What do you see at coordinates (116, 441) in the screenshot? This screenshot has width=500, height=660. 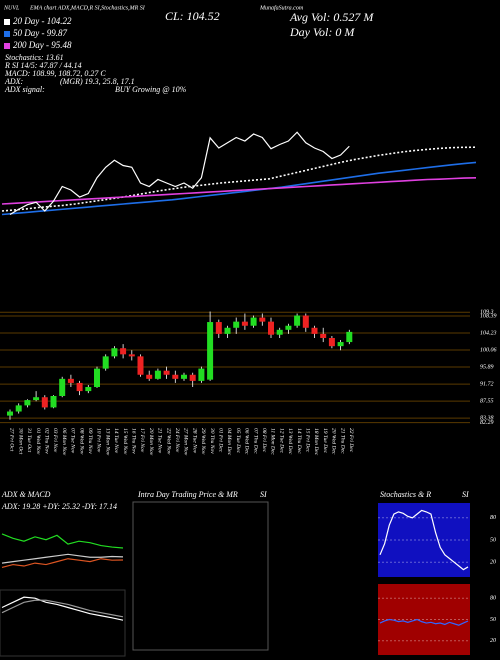 I see `x-tick-label: 14 Tue Nov` at bounding box center [116, 441].